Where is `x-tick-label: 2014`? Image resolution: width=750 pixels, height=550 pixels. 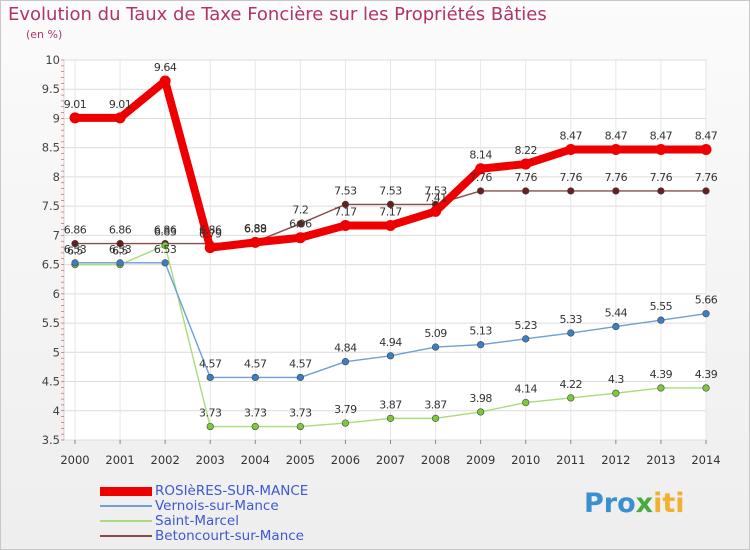 x-tick-label: 2014 is located at coordinates (705, 460).